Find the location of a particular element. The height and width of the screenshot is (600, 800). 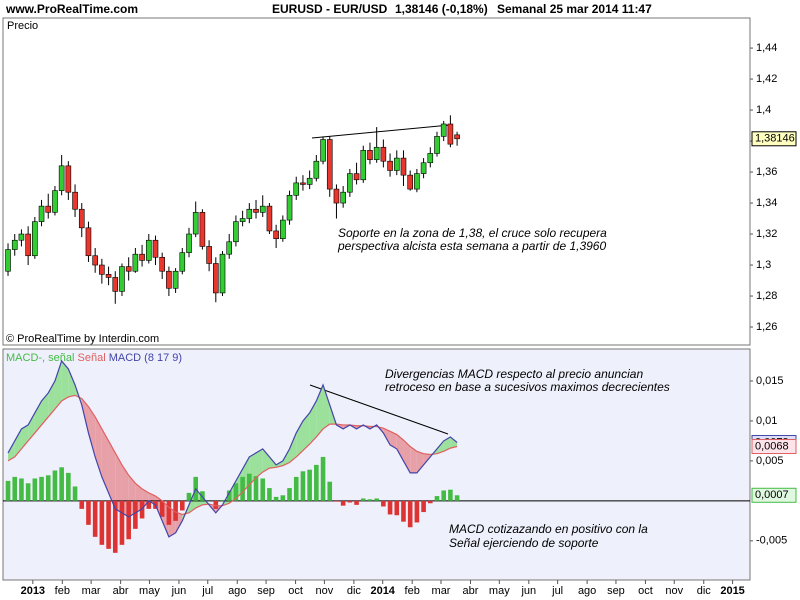

y-tick-label: 1,32 is located at coordinates (766, 234).